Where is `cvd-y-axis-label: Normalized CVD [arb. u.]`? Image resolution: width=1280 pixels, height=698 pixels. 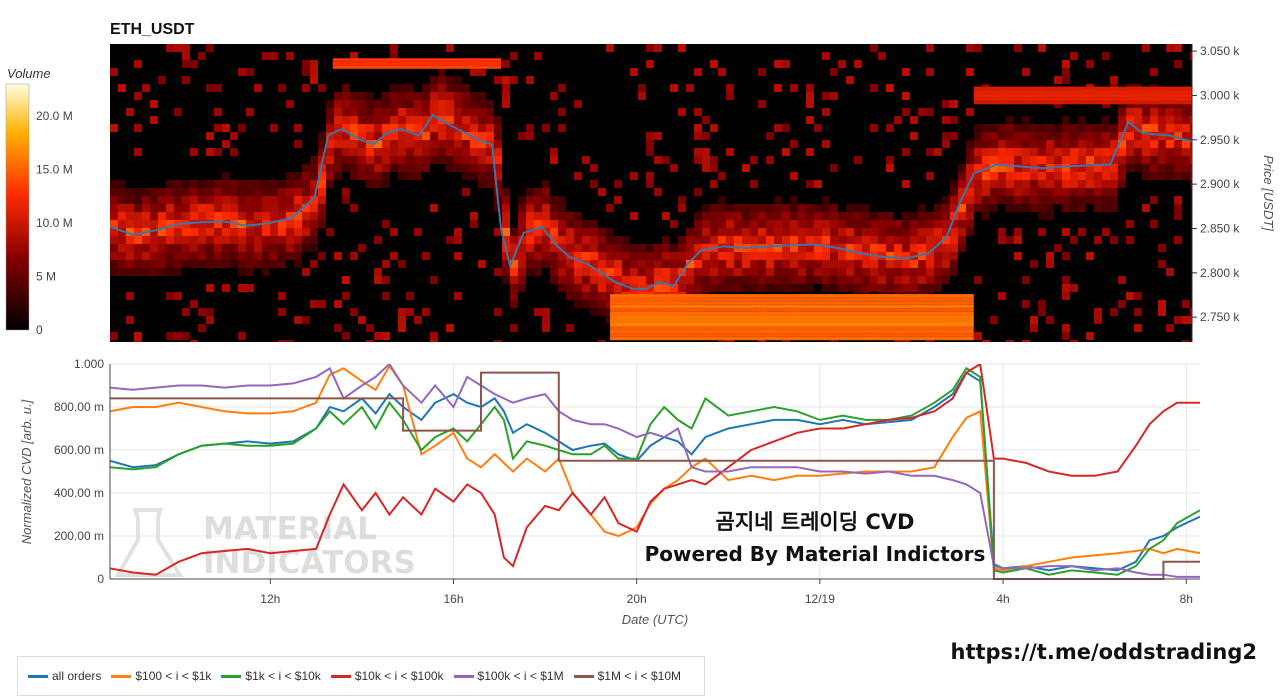 cvd-y-axis-label: Normalized CVD [arb. u.] is located at coordinates (26, 471).